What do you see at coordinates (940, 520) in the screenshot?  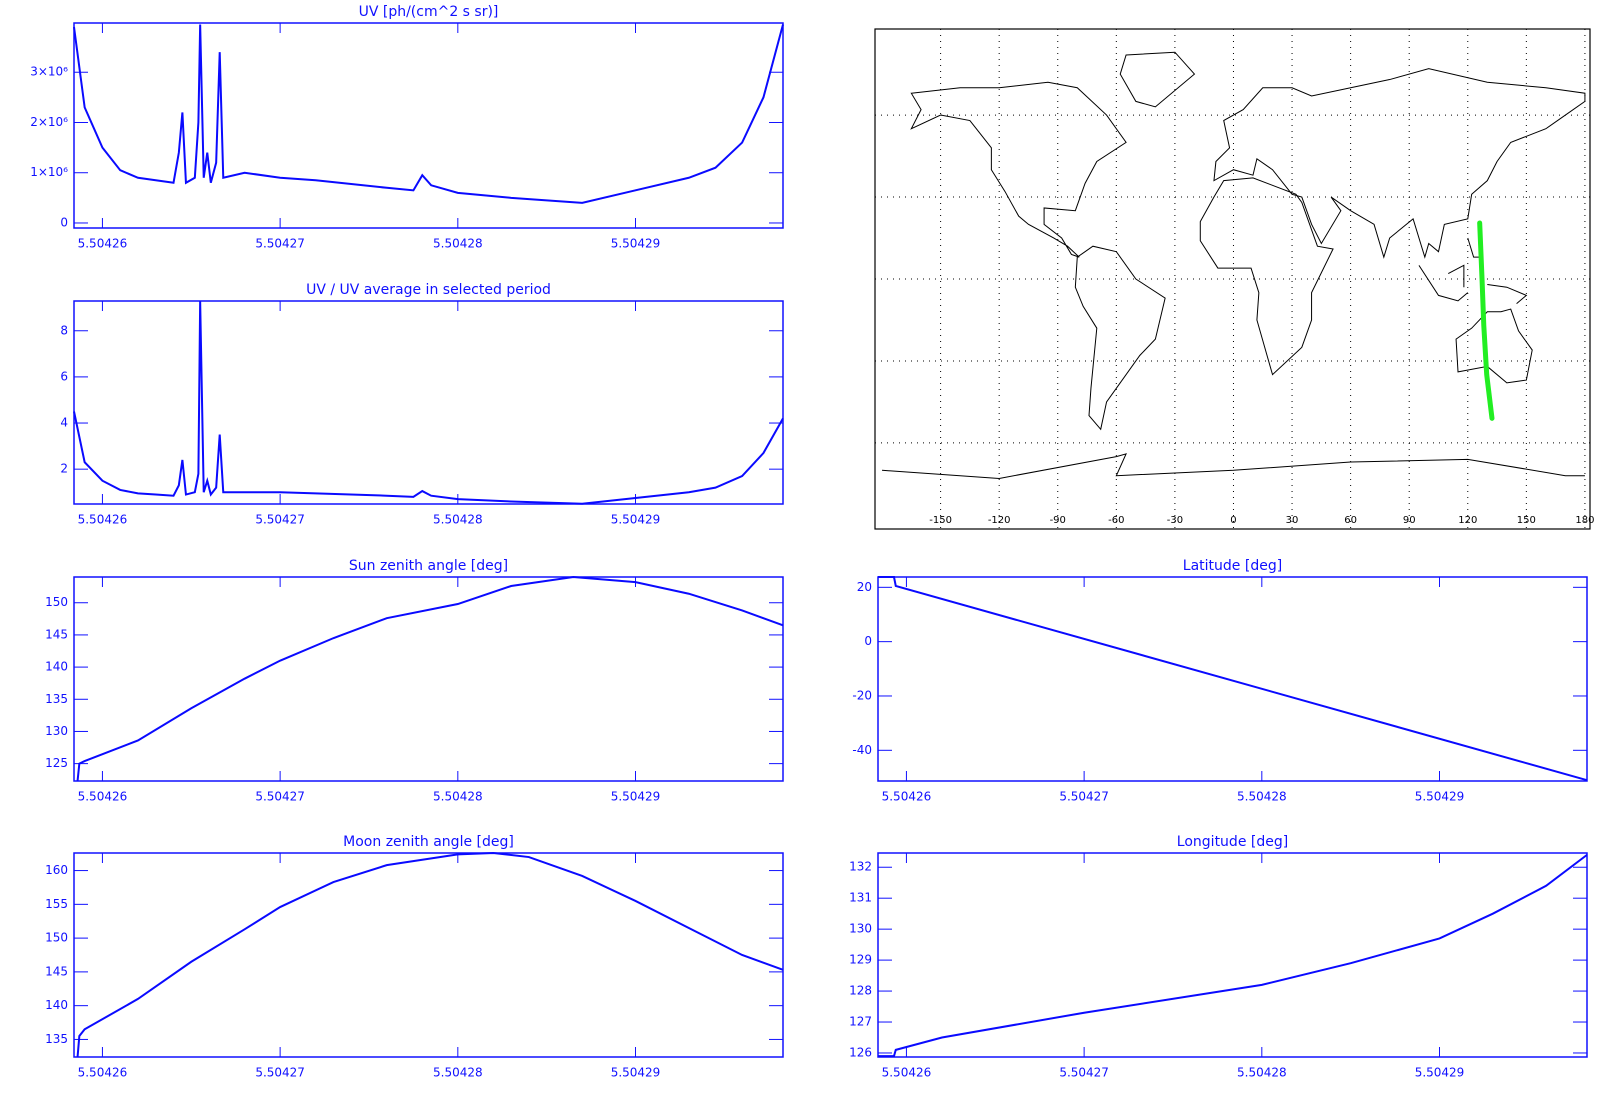 I see `x-tick-label: -150` at bounding box center [940, 520].